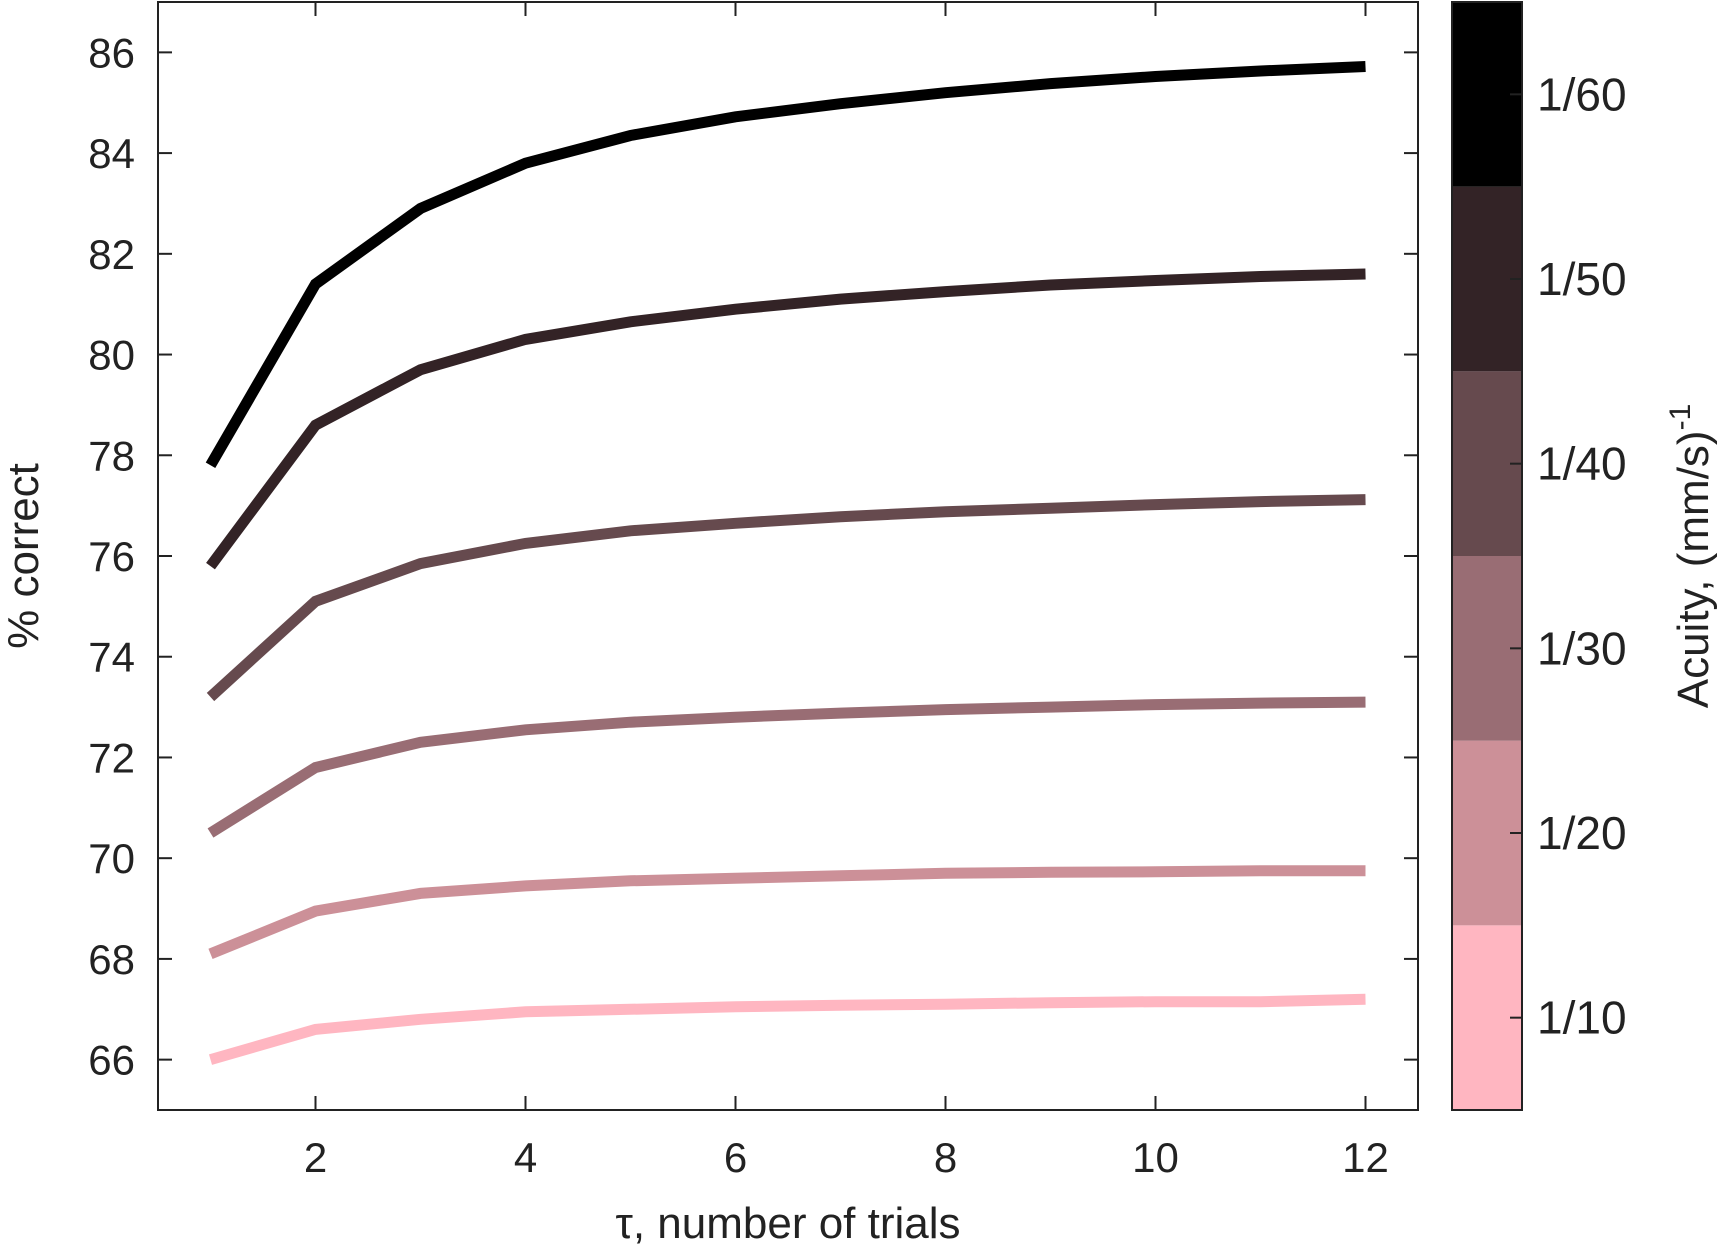 This screenshot has width=1725, height=1251. Describe the element at coordinates (111, 556) in the screenshot. I see `y-tick-label: 76` at that location.